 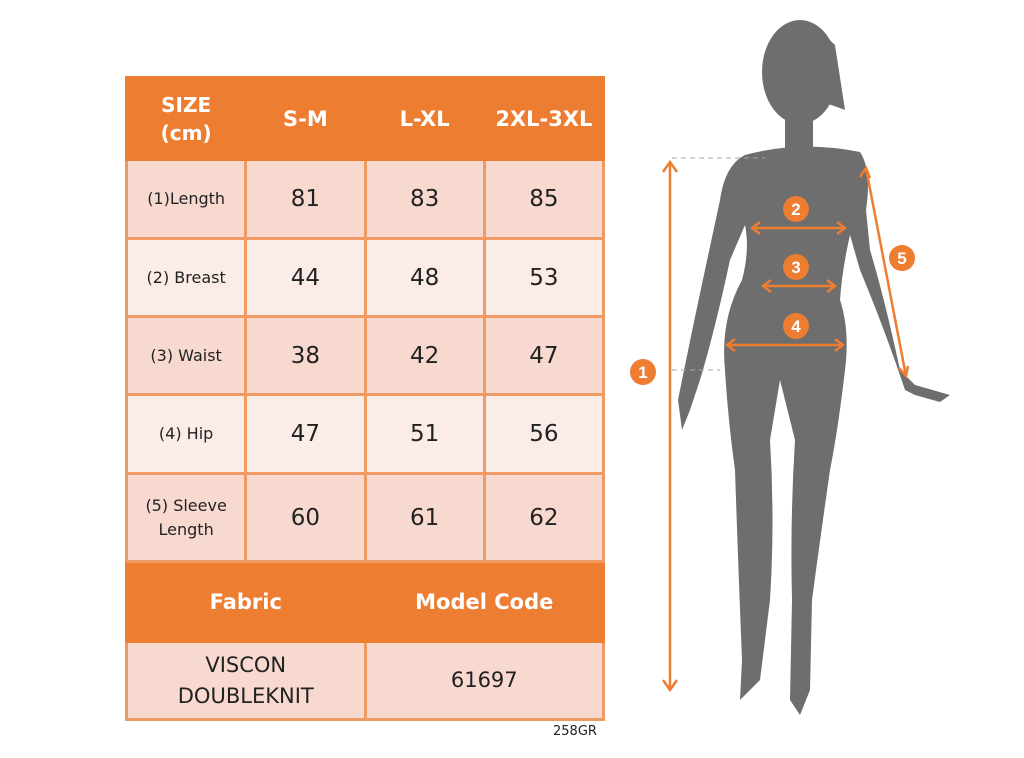 What do you see at coordinates (186, 104) in the screenshot?
I see `size-header-line: SIZE` at bounding box center [186, 104].